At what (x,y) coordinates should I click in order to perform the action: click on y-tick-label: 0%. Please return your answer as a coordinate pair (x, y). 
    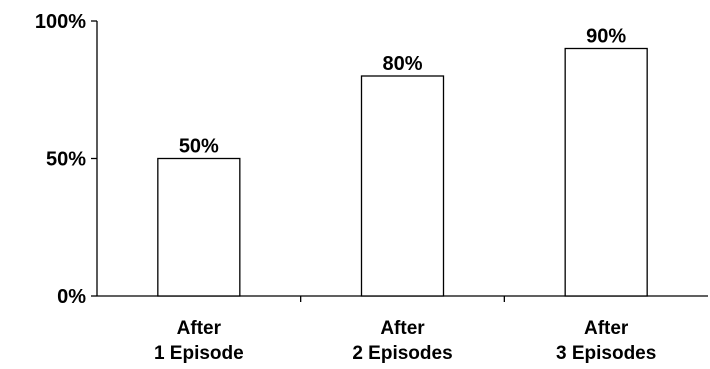
    Looking at the image, I should click on (71, 297).